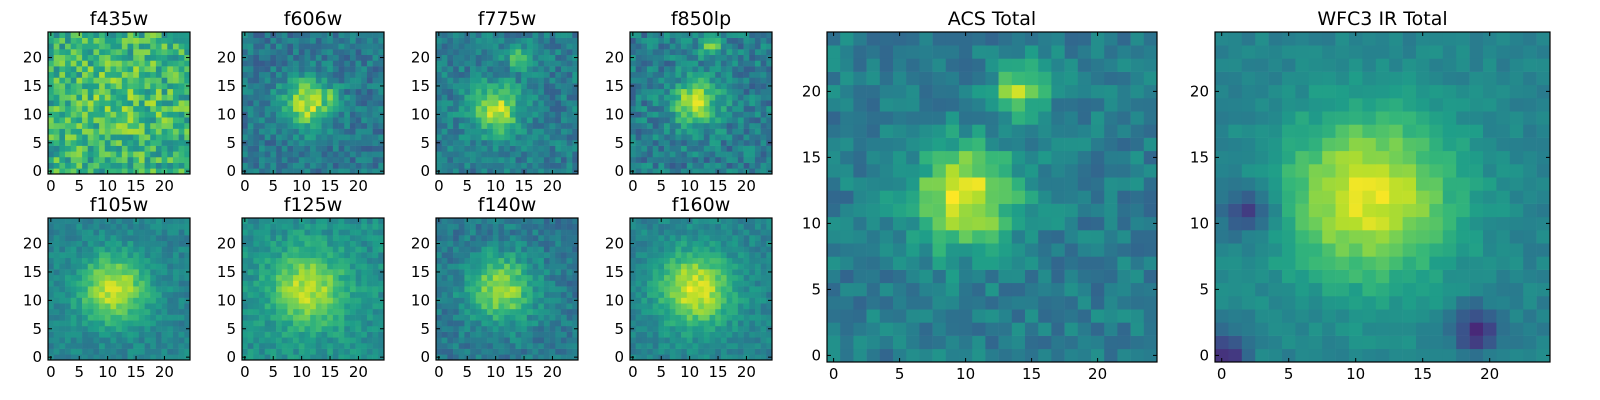 The image size is (1600, 400). Describe the element at coordinates (689, 186) in the screenshot. I see `x-tick-label: 10` at that location.